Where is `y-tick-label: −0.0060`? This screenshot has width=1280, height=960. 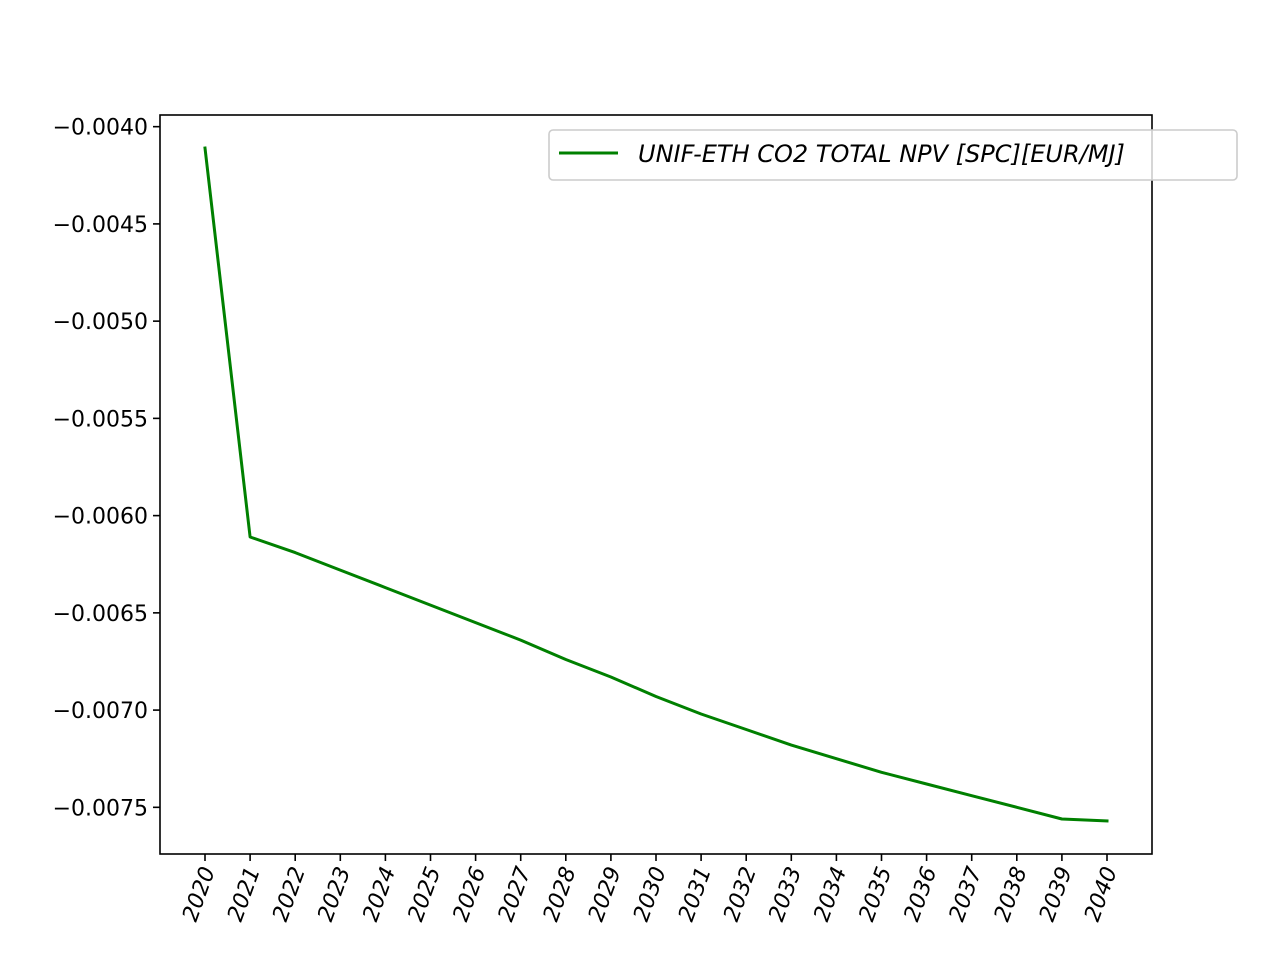 y-tick-label: −0.0060 is located at coordinates (100, 517).